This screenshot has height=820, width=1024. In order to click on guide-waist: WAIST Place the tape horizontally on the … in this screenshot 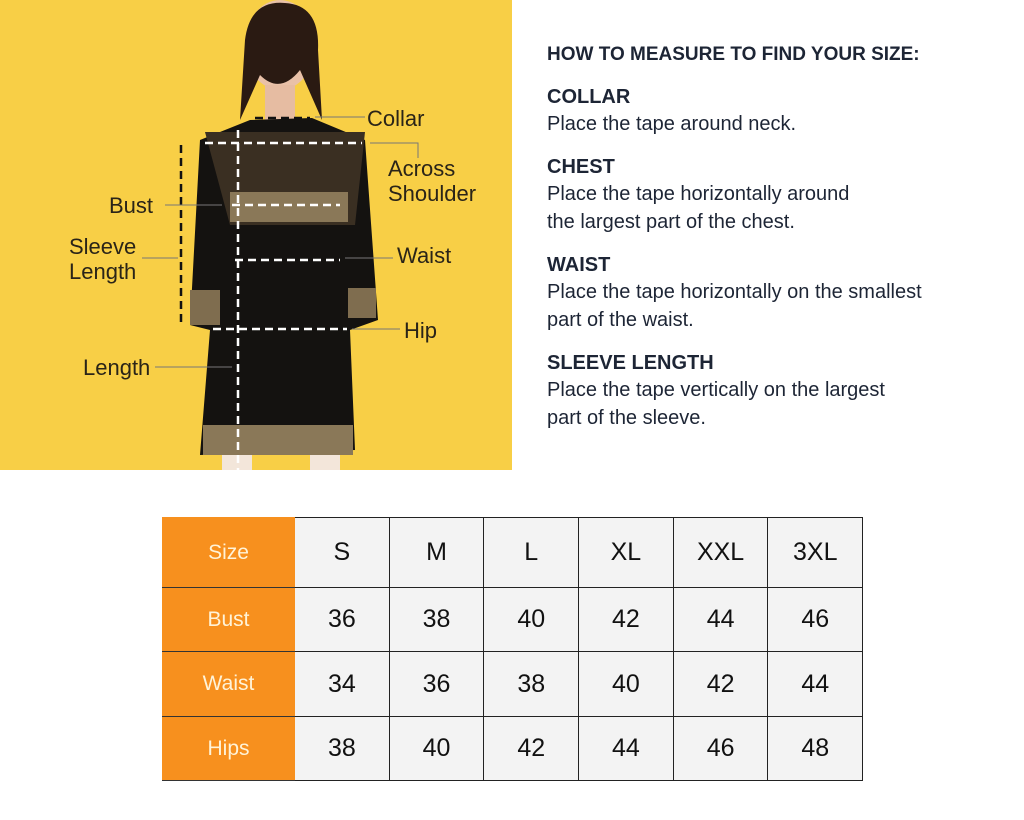, I will do `click(777, 293)`.